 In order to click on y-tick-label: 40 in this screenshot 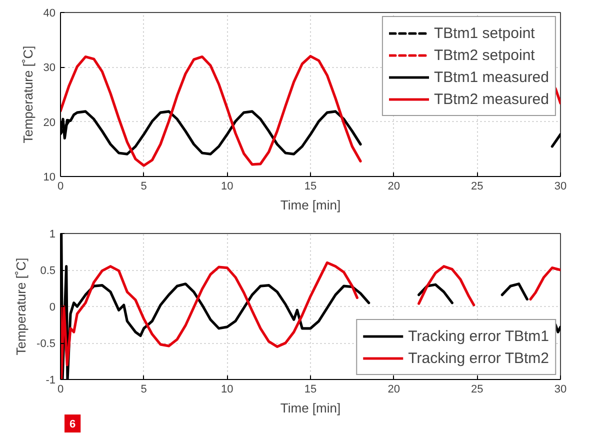, I will do `click(49, 14)`.